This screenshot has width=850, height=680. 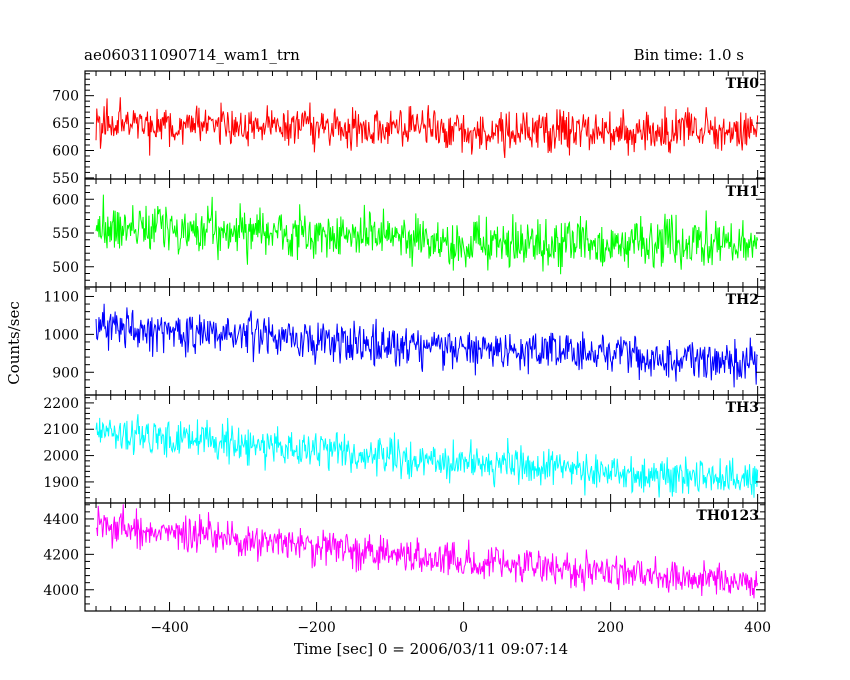 What do you see at coordinates (727, 516) in the screenshot?
I see `panel-label-th0123: TH0123` at bounding box center [727, 516].